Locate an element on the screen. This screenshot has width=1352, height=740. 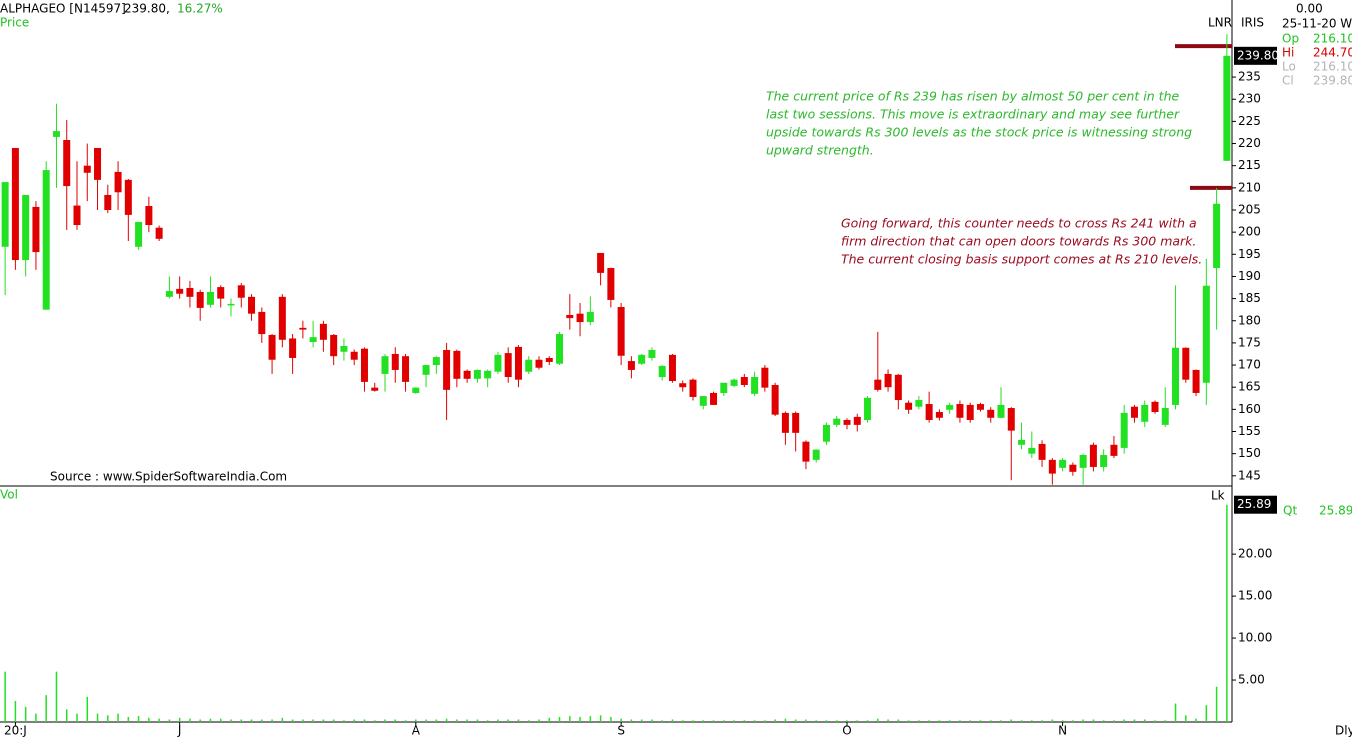
y-tick-label: 180 is located at coordinates (1249, 320).